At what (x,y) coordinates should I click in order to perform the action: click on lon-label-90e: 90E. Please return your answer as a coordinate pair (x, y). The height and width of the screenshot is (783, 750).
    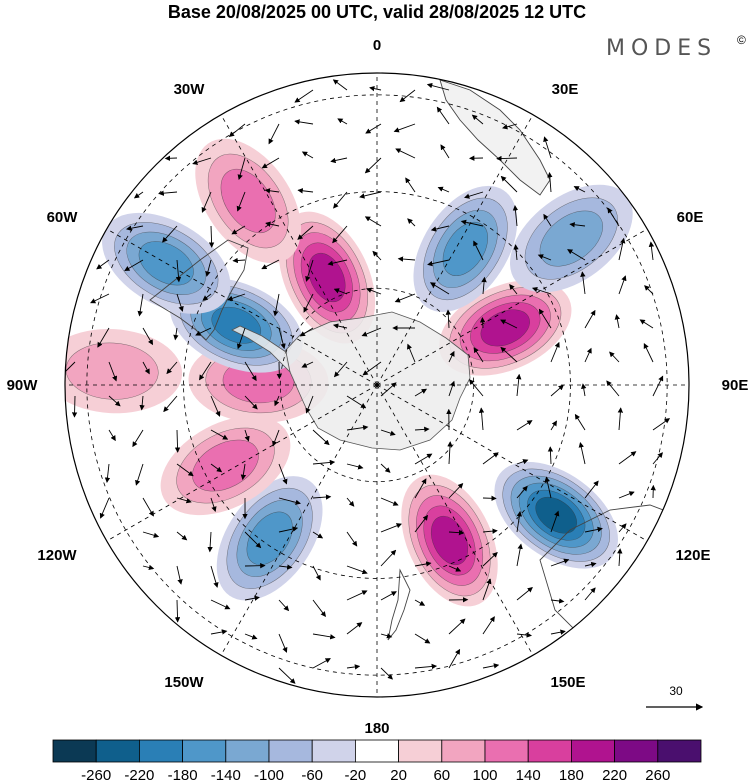
    Looking at the image, I should click on (735, 385).